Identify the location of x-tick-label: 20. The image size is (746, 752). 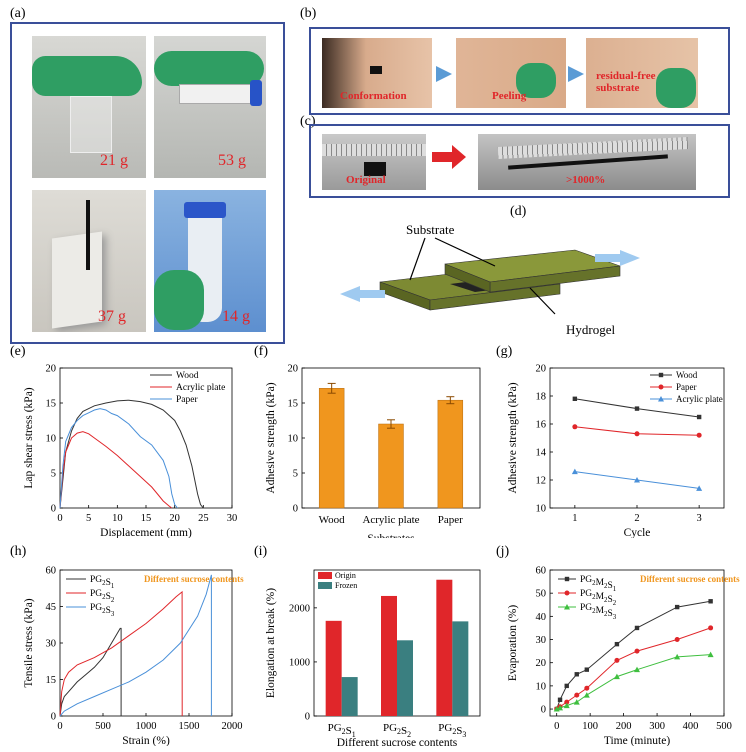
(174, 518).